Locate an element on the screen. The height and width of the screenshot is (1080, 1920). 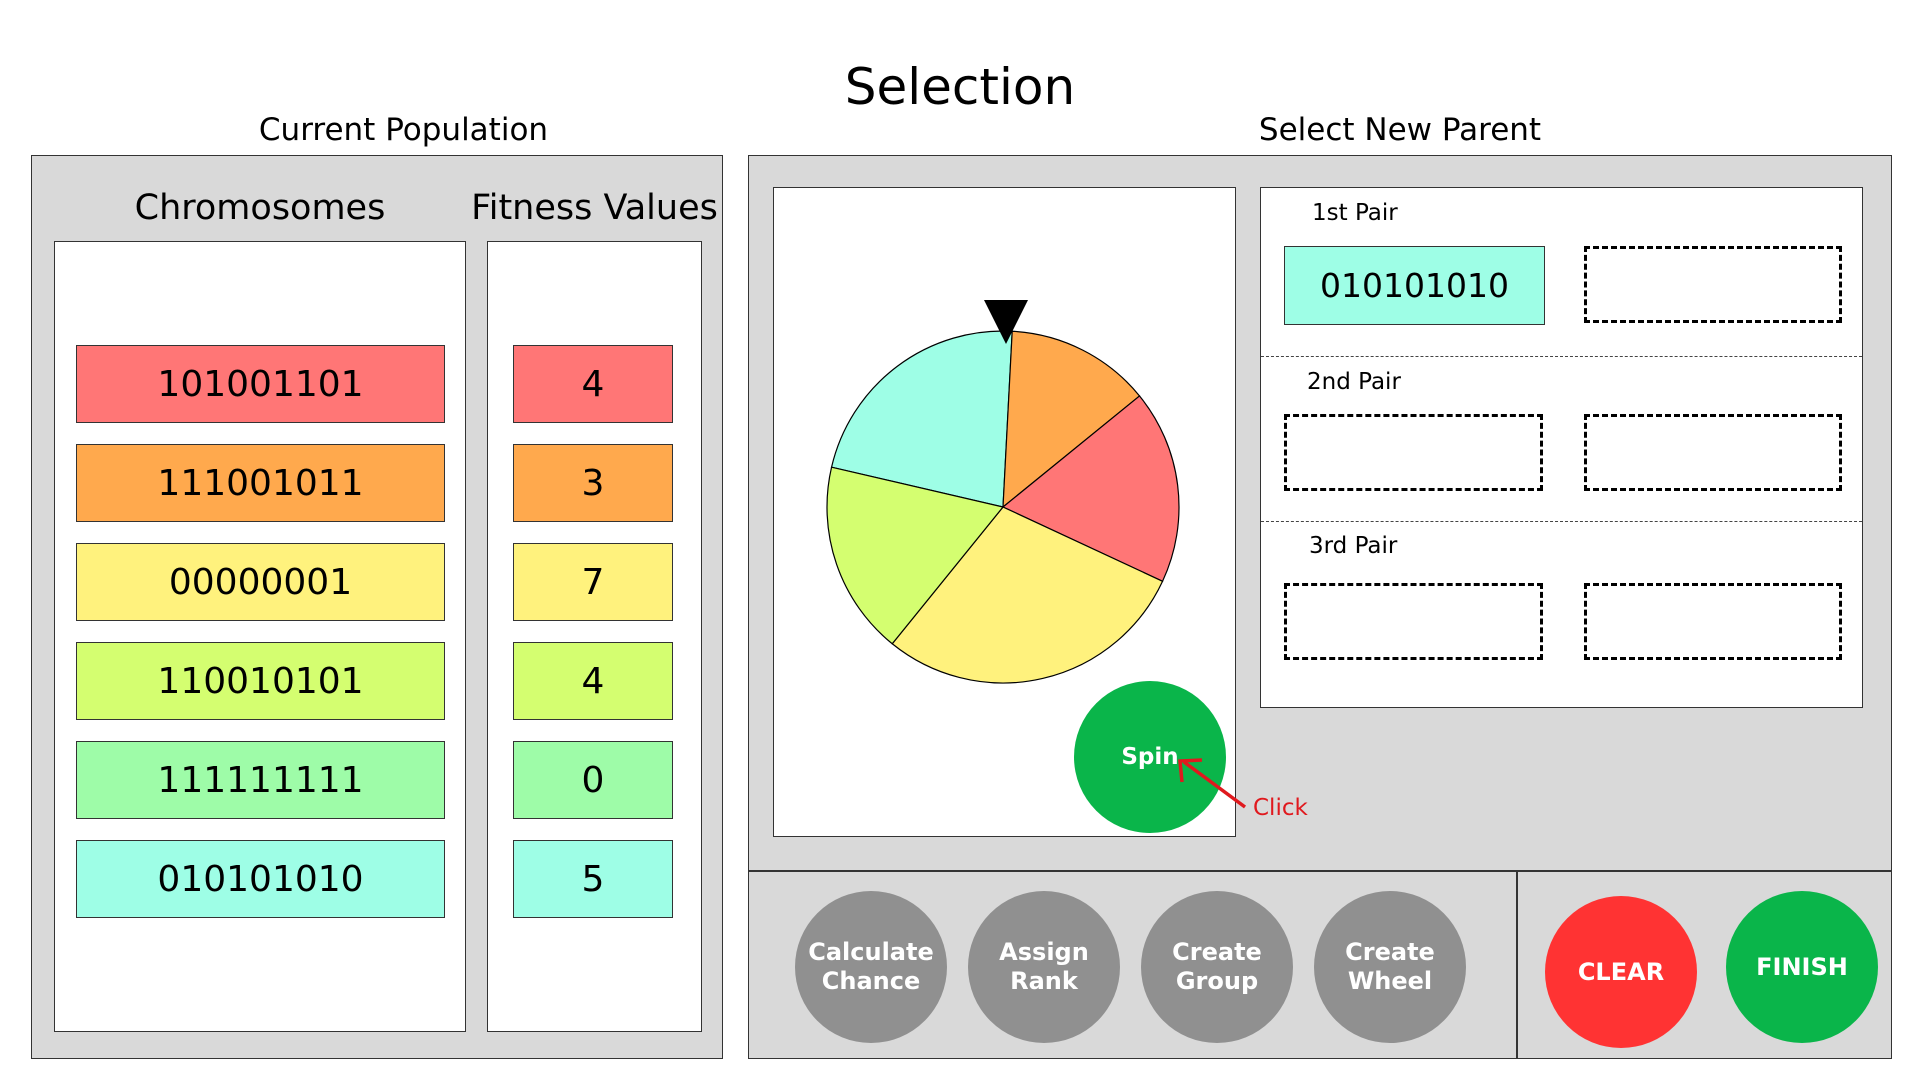
fitness-values-header: Fitness Values is located at coordinates (594, 208).